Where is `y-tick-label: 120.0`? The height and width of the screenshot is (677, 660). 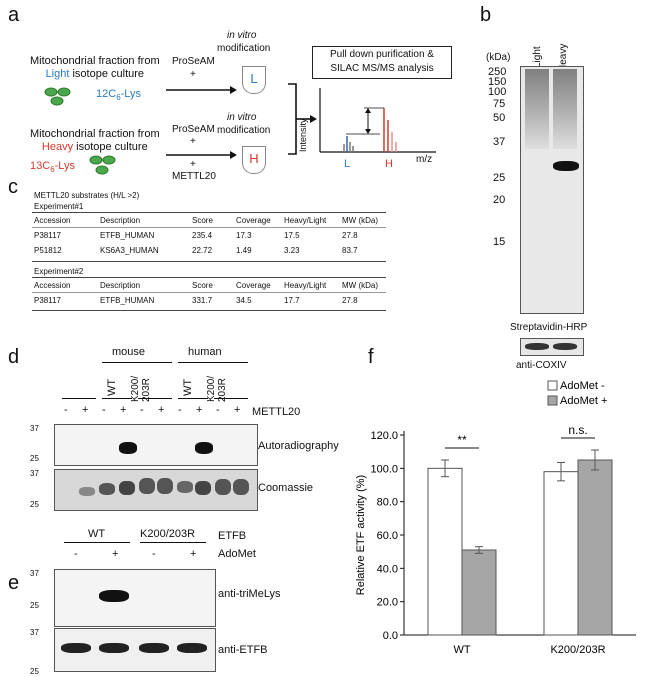 y-tick-label: 120.0 is located at coordinates (384, 436).